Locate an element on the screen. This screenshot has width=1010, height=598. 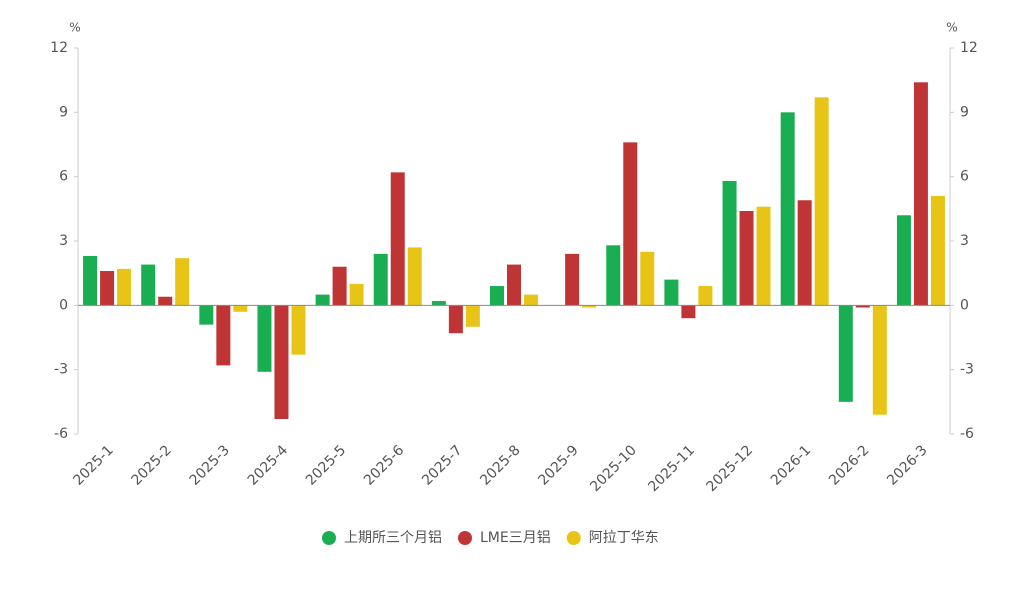
y-tick-label: 6 is located at coordinates (63, 177).